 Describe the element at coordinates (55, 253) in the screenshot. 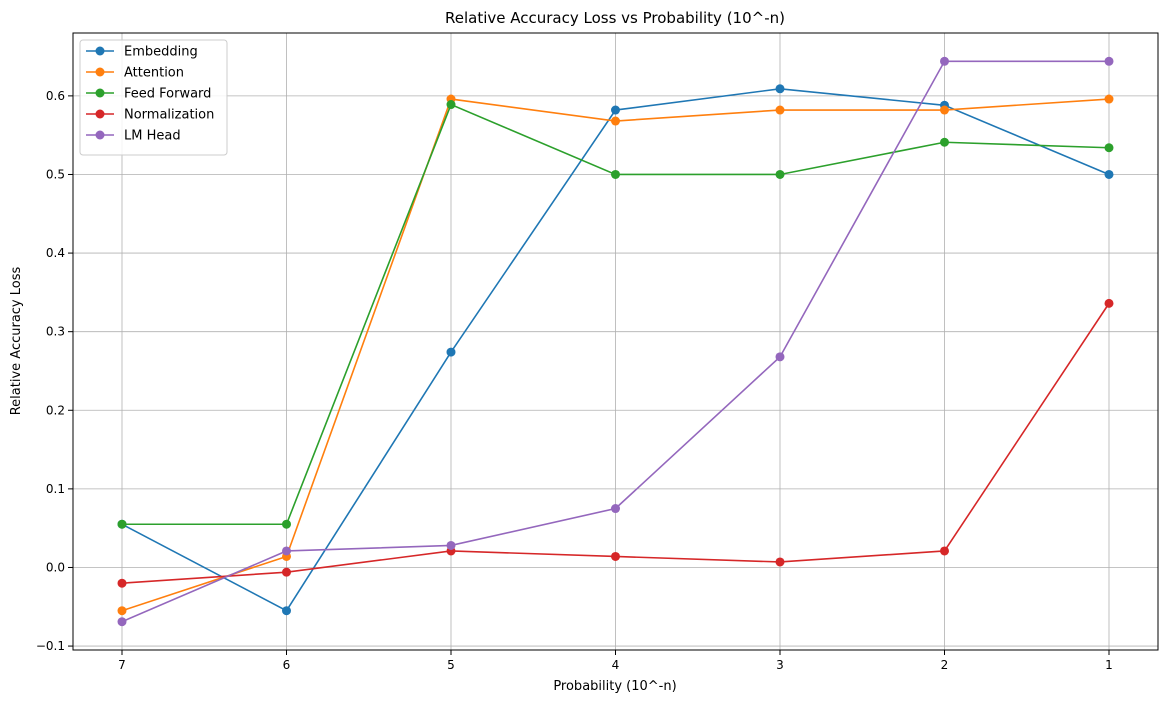

I see `y-tick-label: 0.4` at that location.